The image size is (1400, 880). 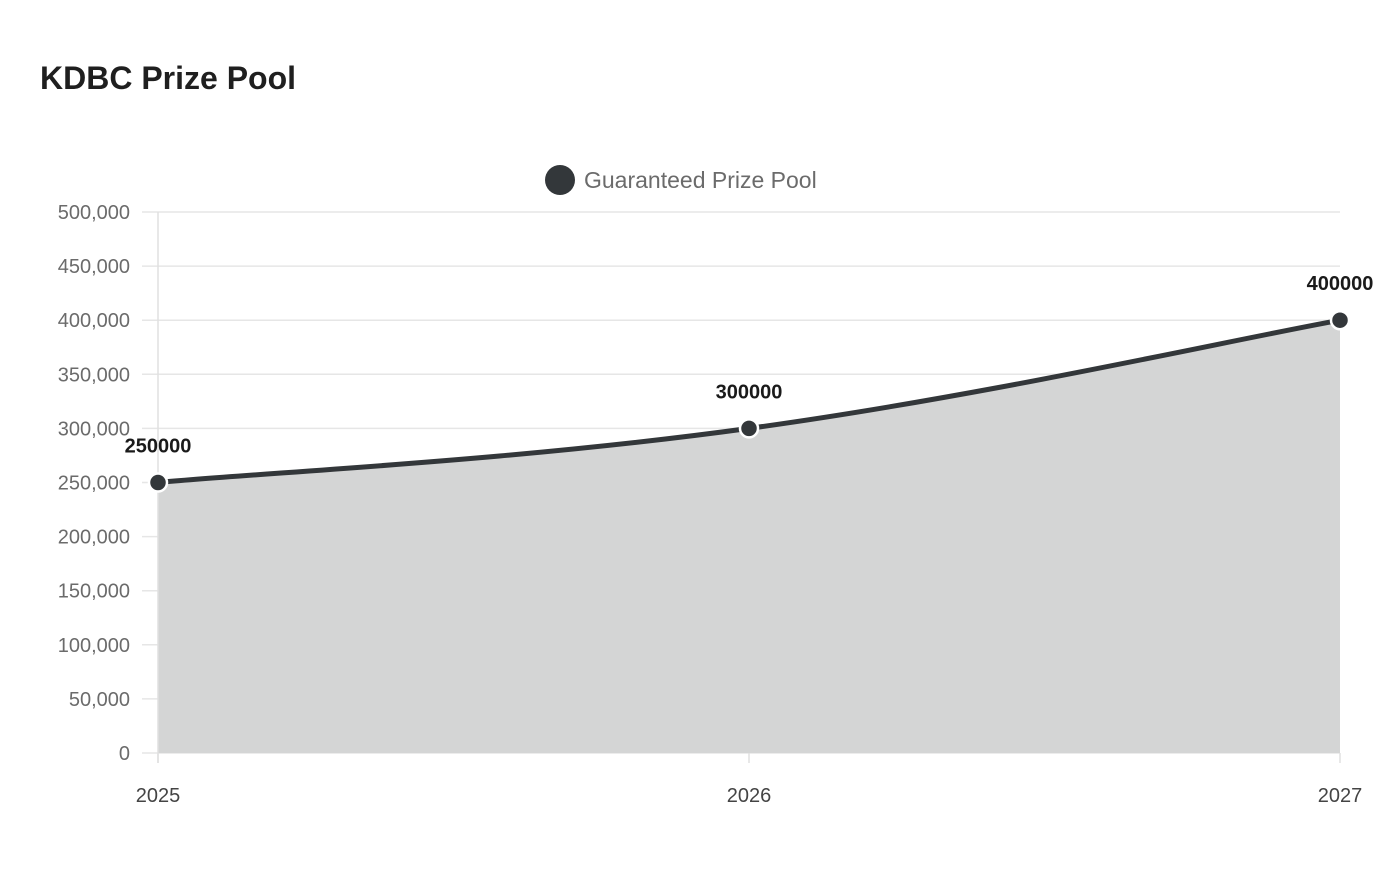 What do you see at coordinates (94, 267) in the screenshot?
I see `y-tick-label: 450,000` at bounding box center [94, 267].